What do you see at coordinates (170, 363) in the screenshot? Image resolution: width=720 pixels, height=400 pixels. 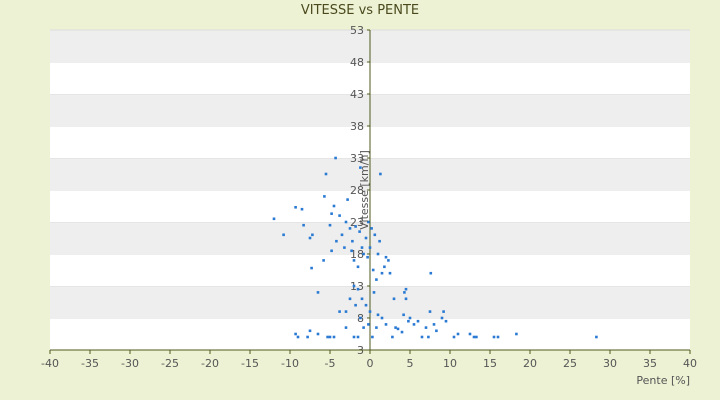 I see `x-tick-label: -25` at bounding box center [170, 363].